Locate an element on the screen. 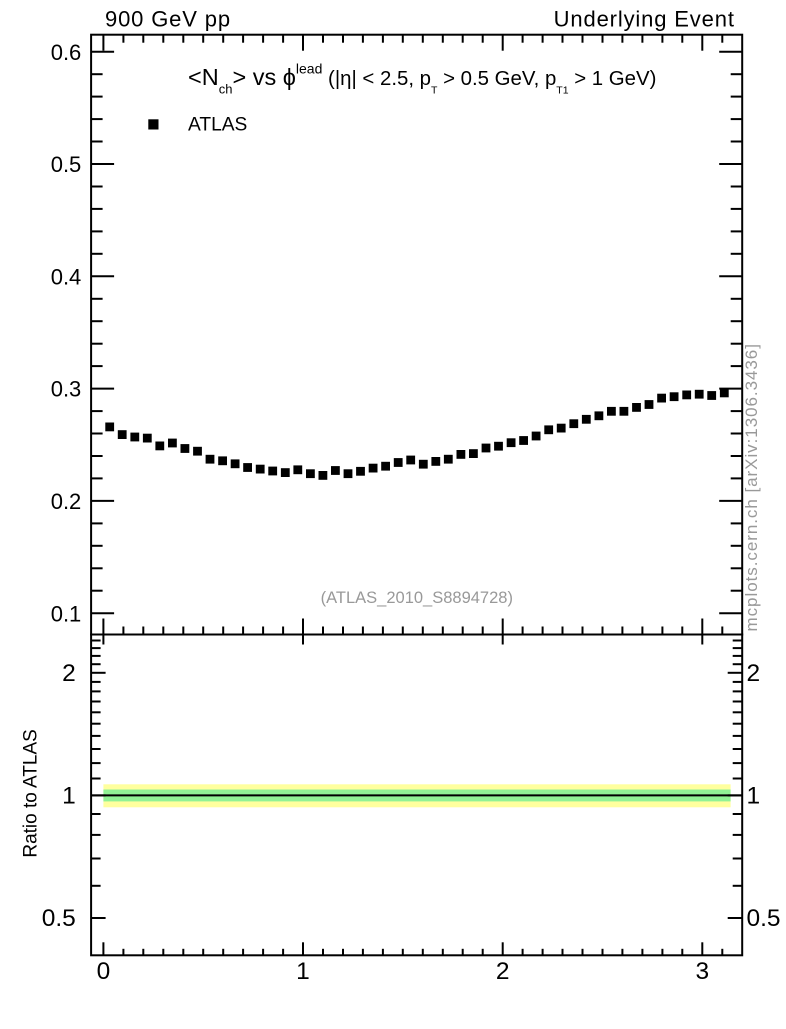 The image size is (786, 1029). svg-text: (ATLAS_2010_S8894728) is located at coordinates (417, 598).